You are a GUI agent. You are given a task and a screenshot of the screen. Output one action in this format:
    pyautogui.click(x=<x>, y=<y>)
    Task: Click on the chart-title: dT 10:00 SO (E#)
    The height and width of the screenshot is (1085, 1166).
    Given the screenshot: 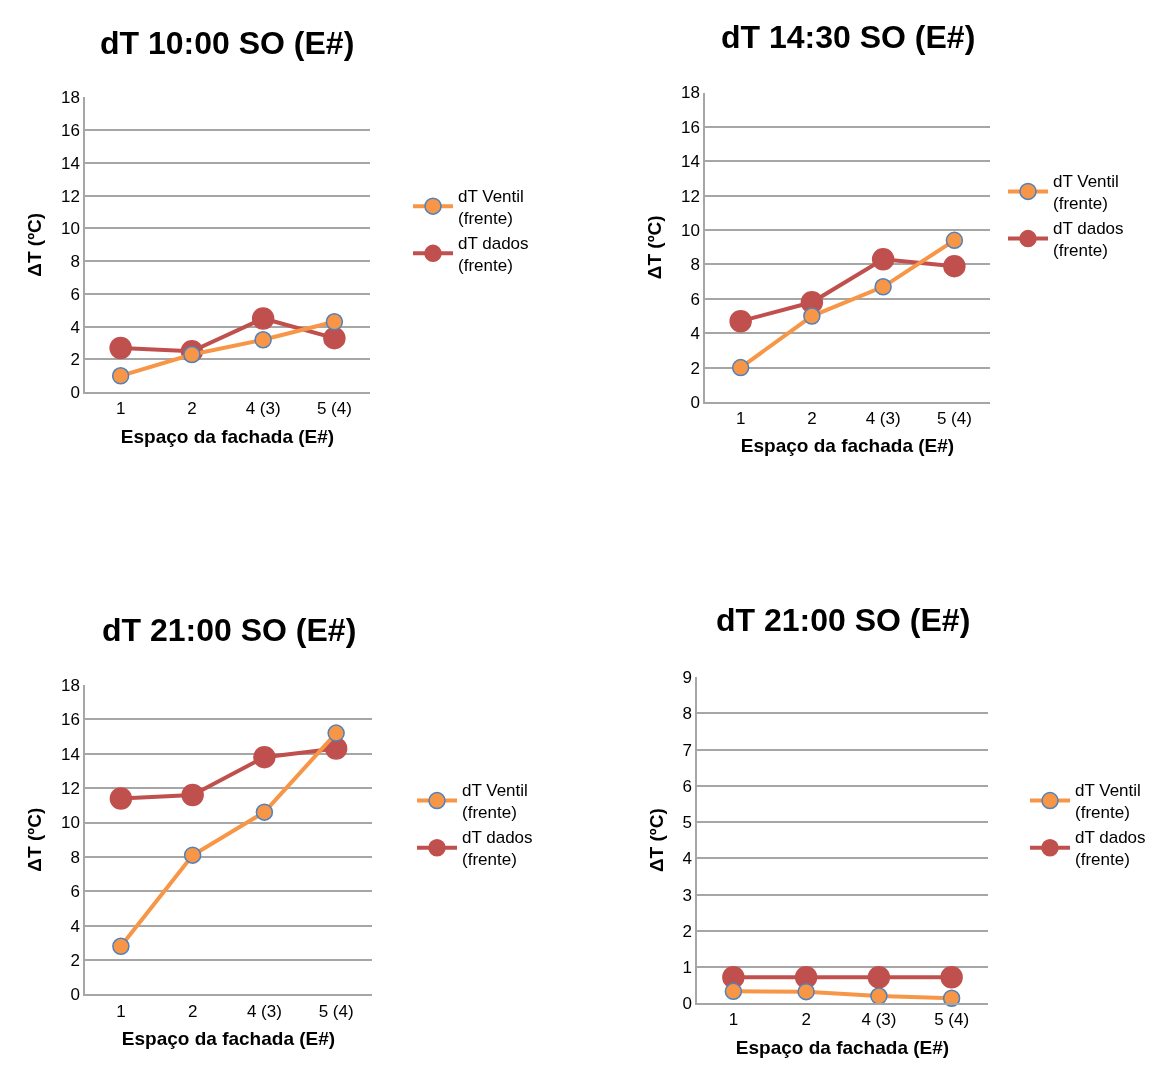 What is the action you would take?
    pyautogui.click(x=227, y=43)
    